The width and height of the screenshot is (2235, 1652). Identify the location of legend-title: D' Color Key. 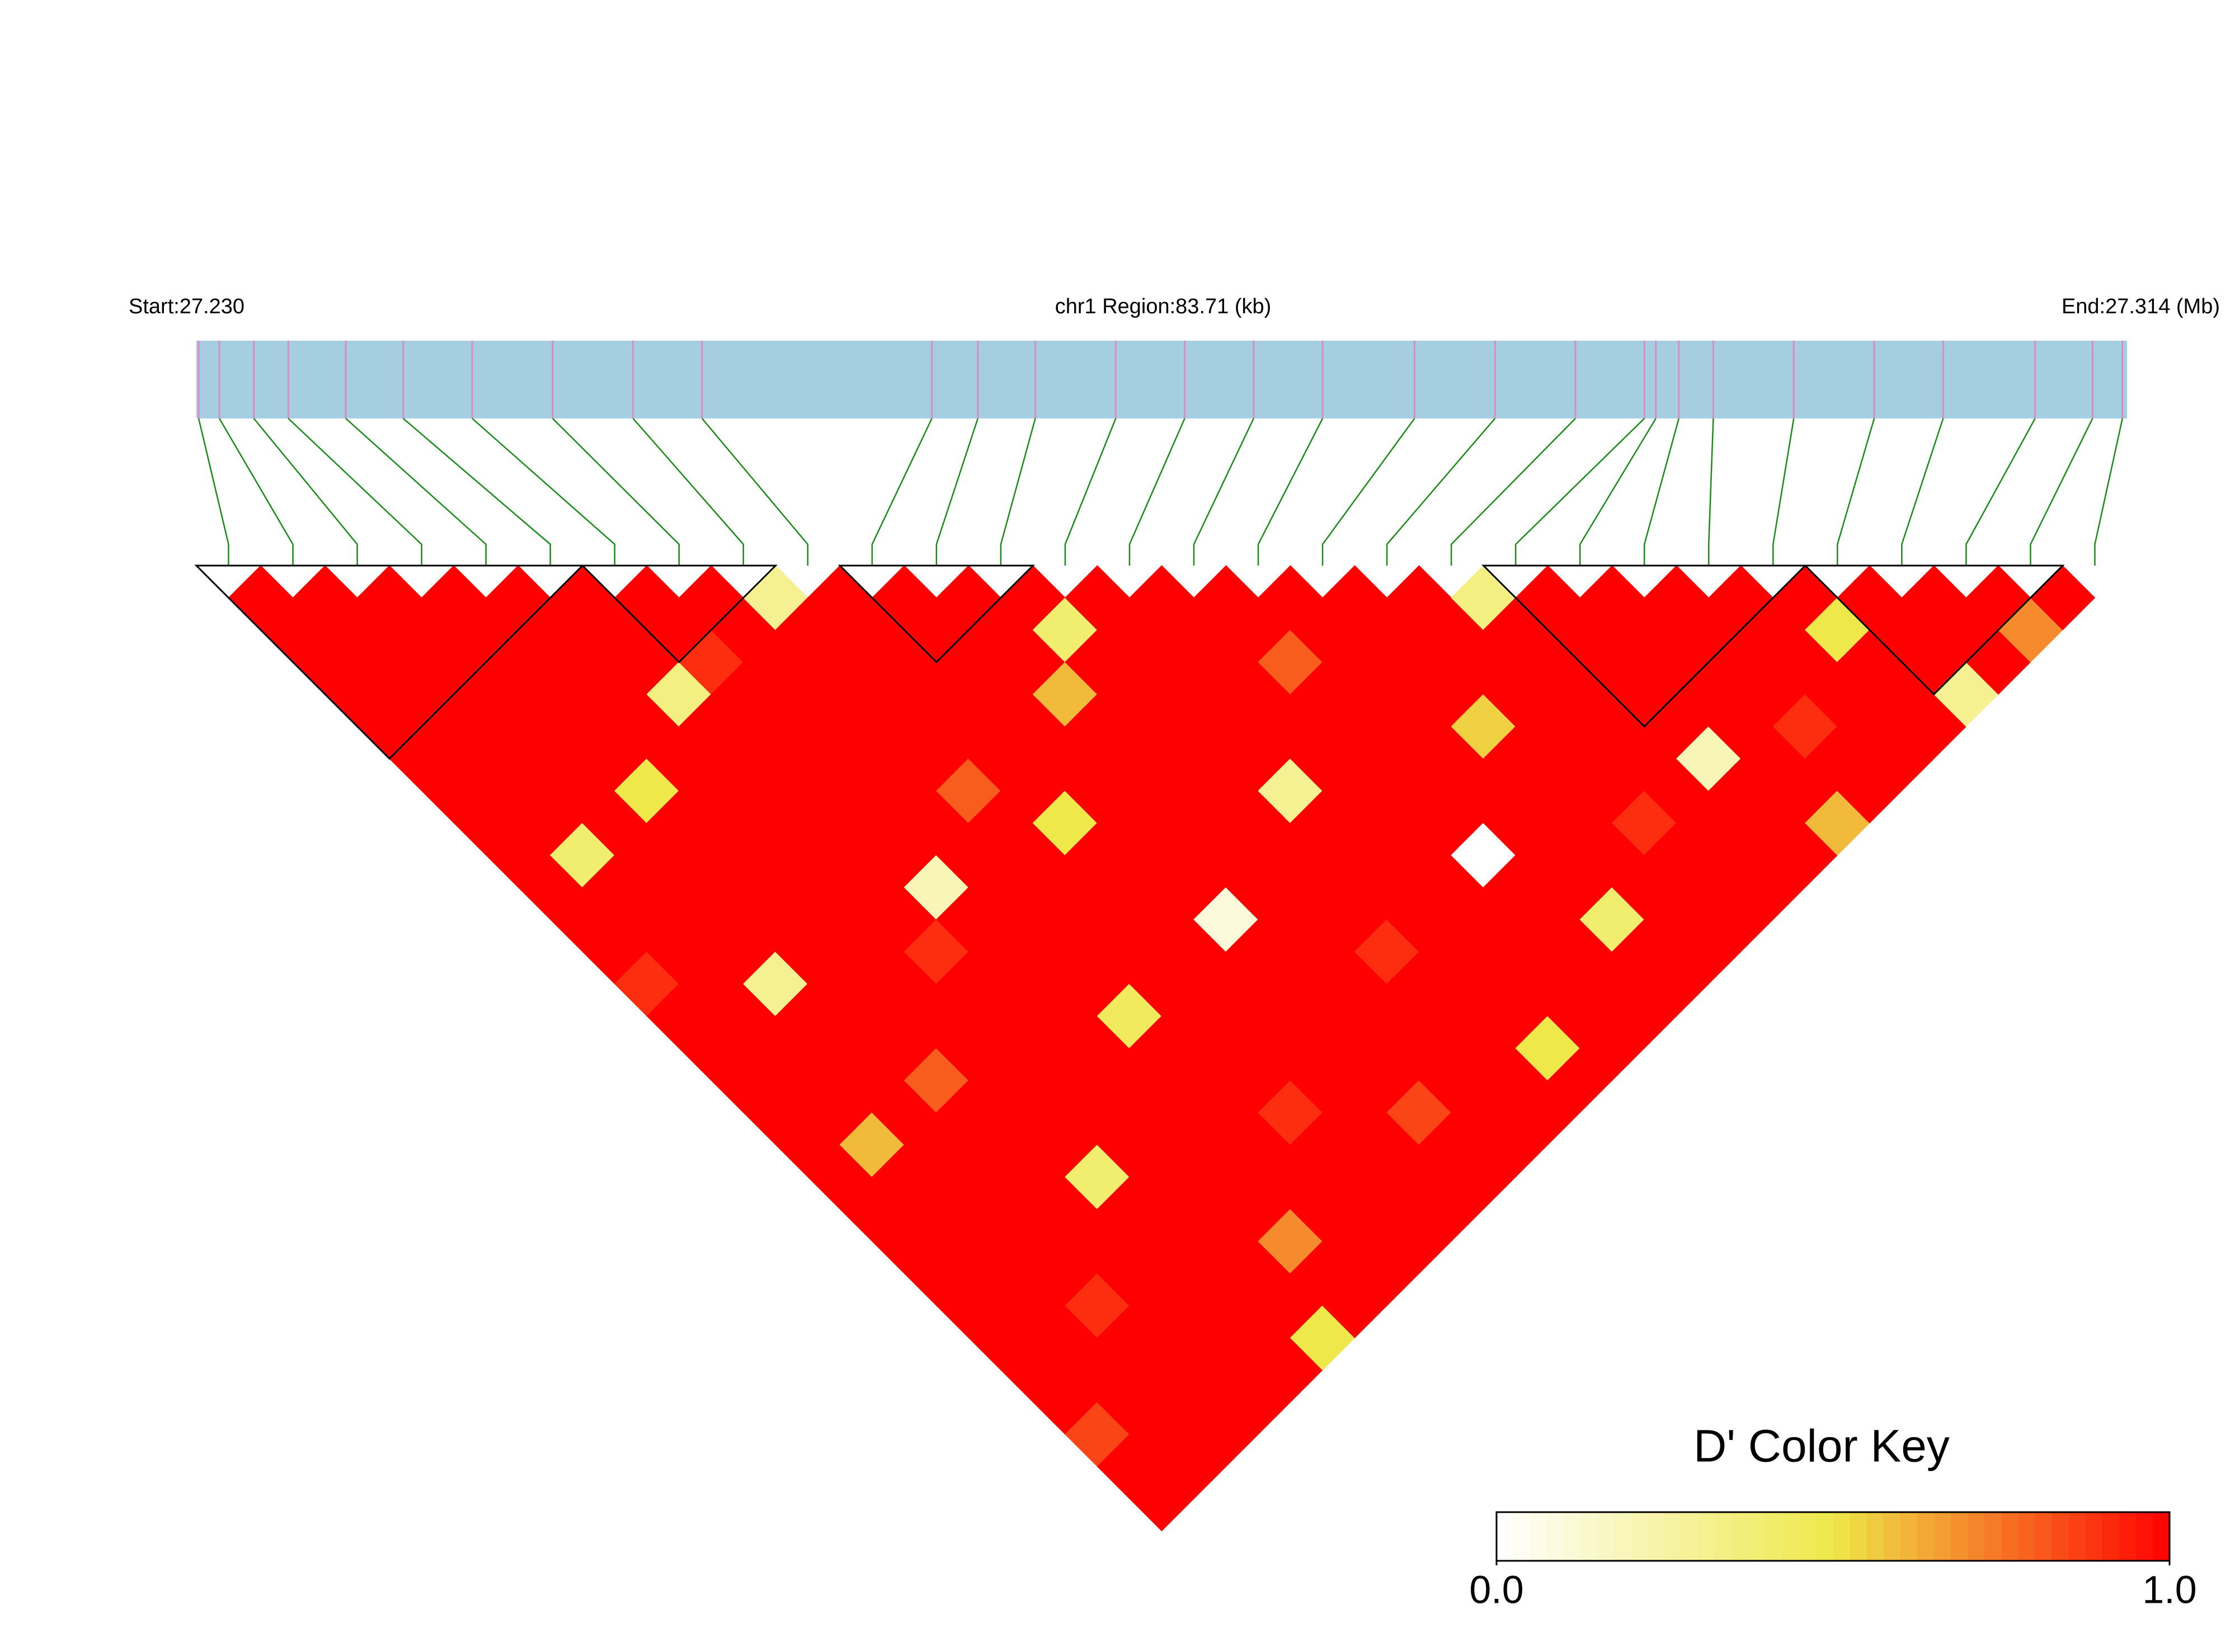
(1821, 1446).